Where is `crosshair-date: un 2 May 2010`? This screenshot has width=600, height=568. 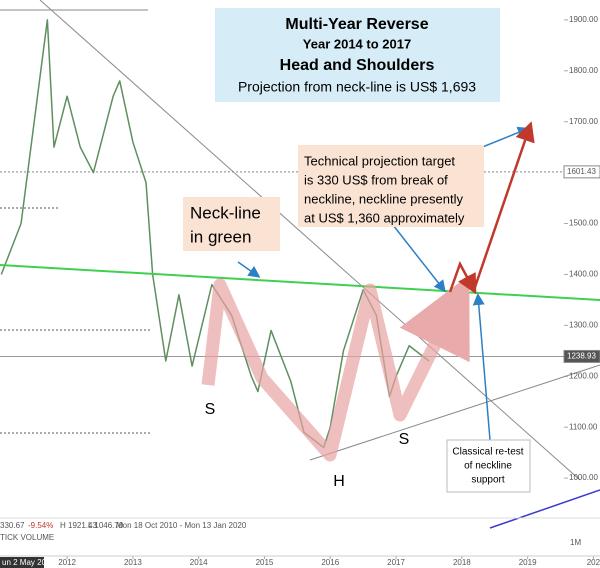
crosshair-date: un 2 May 2010 is located at coordinates (28, 562).